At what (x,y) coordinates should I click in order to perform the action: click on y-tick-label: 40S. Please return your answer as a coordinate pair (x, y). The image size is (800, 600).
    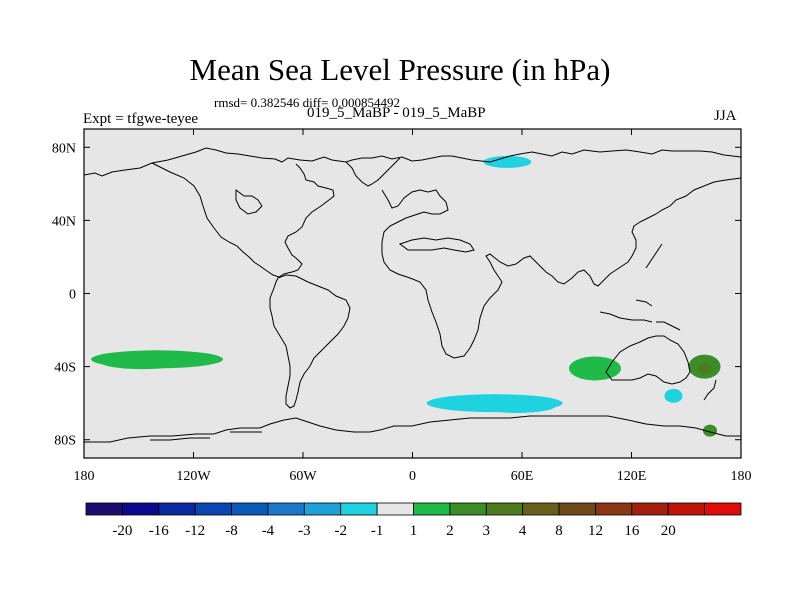
    Looking at the image, I should click on (65, 368).